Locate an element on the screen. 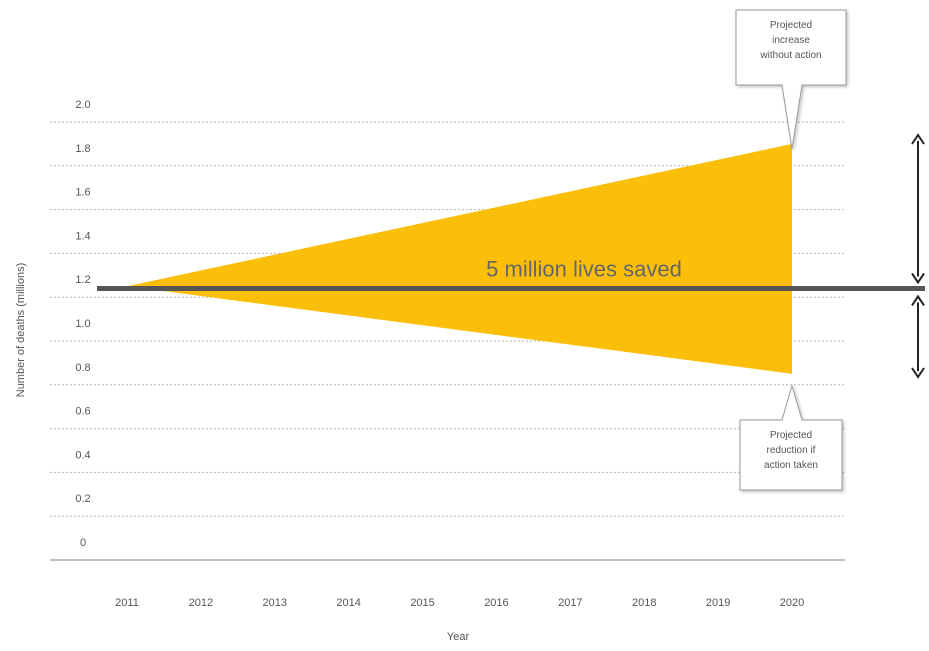  callout-reduction: Projected reduction if action taken is located at coordinates (791, 437).